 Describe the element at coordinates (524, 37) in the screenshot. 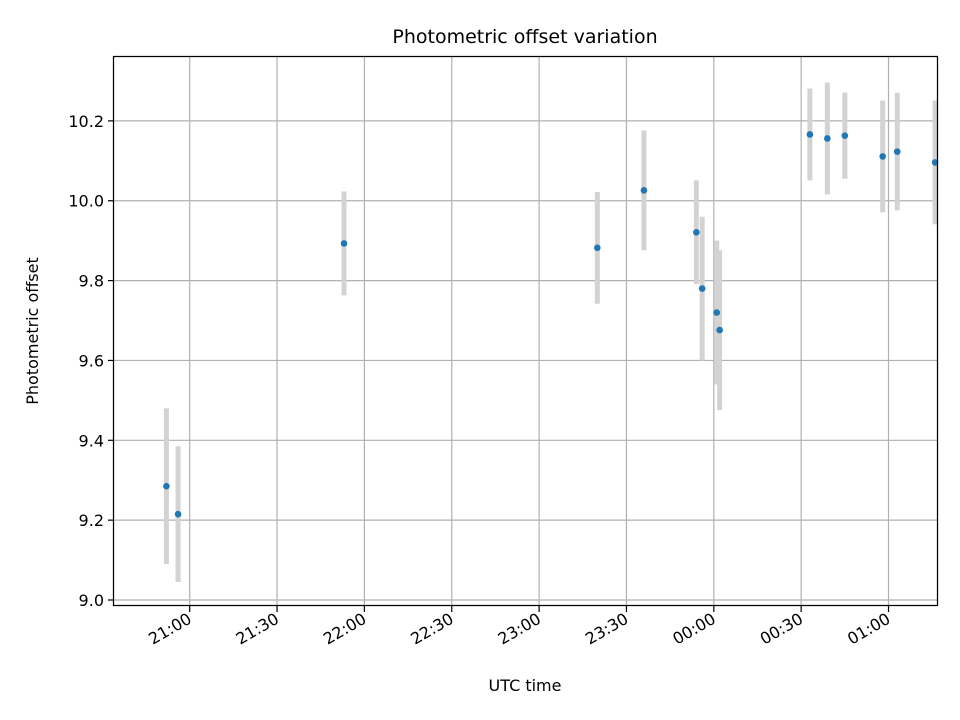

I see `chart-title: Photometric offset variation` at that location.